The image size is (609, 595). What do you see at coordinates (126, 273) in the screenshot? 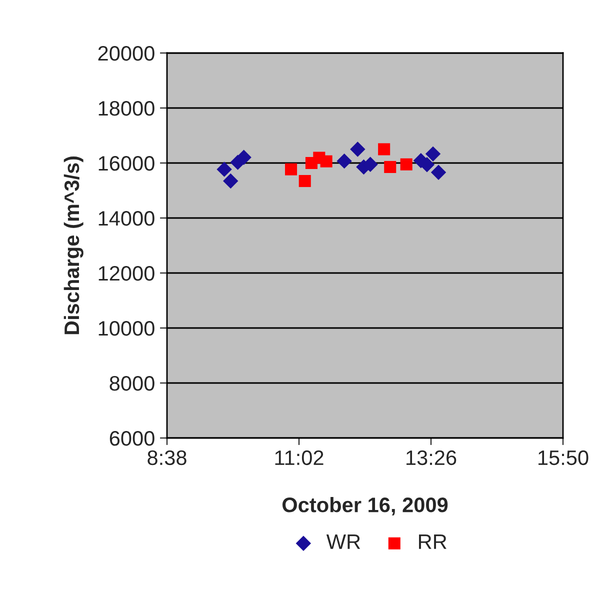
I see `y-tick-label: 12000` at bounding box center [126, 273].